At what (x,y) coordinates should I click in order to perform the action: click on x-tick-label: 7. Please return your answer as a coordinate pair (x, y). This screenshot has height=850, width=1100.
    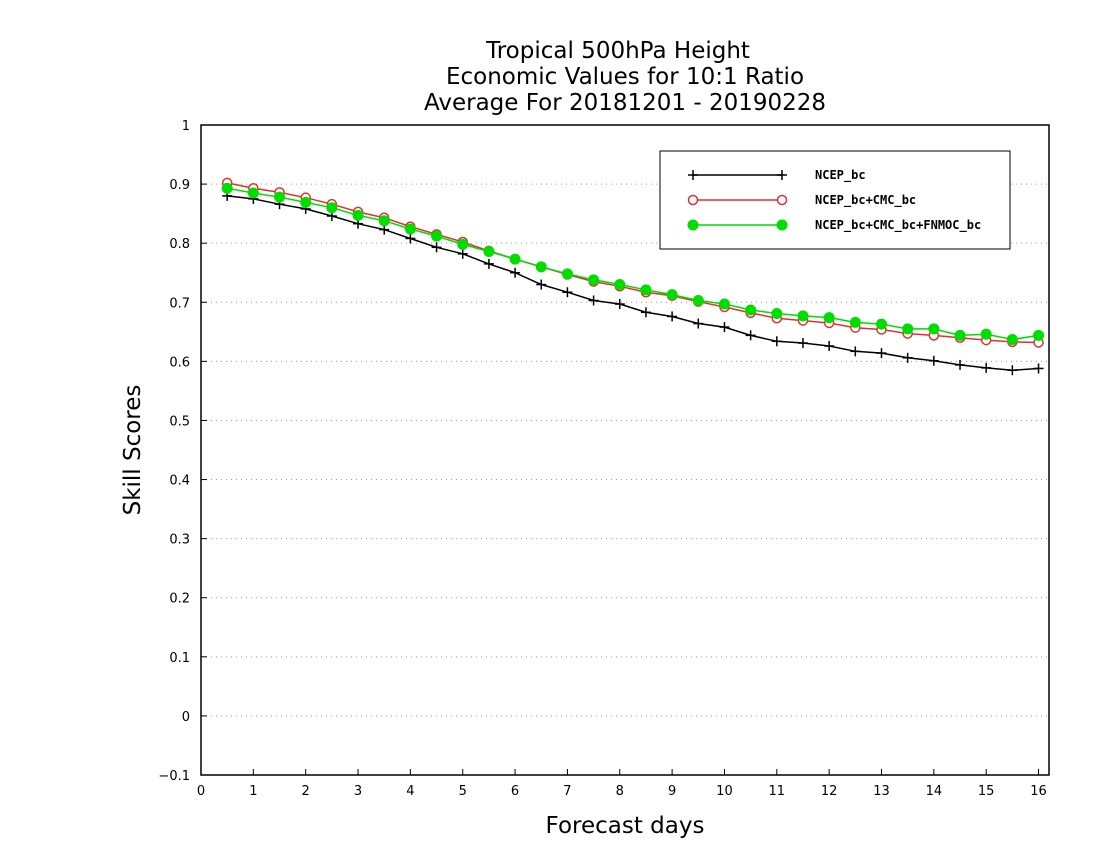
    Looking at the image, I should click on (567, 791).